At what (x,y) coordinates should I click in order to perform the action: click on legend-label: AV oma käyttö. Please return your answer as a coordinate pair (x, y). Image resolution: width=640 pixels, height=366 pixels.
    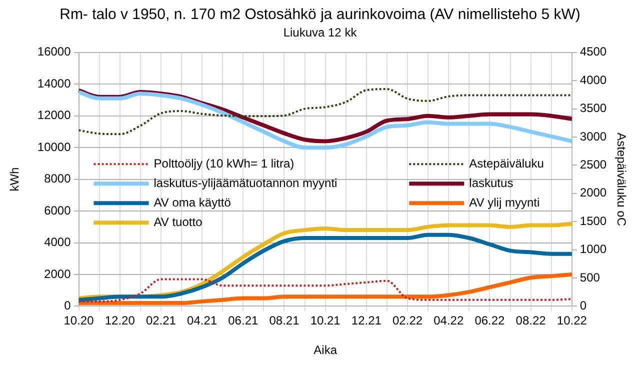
    Looking at the image, I should click on (193, 202).